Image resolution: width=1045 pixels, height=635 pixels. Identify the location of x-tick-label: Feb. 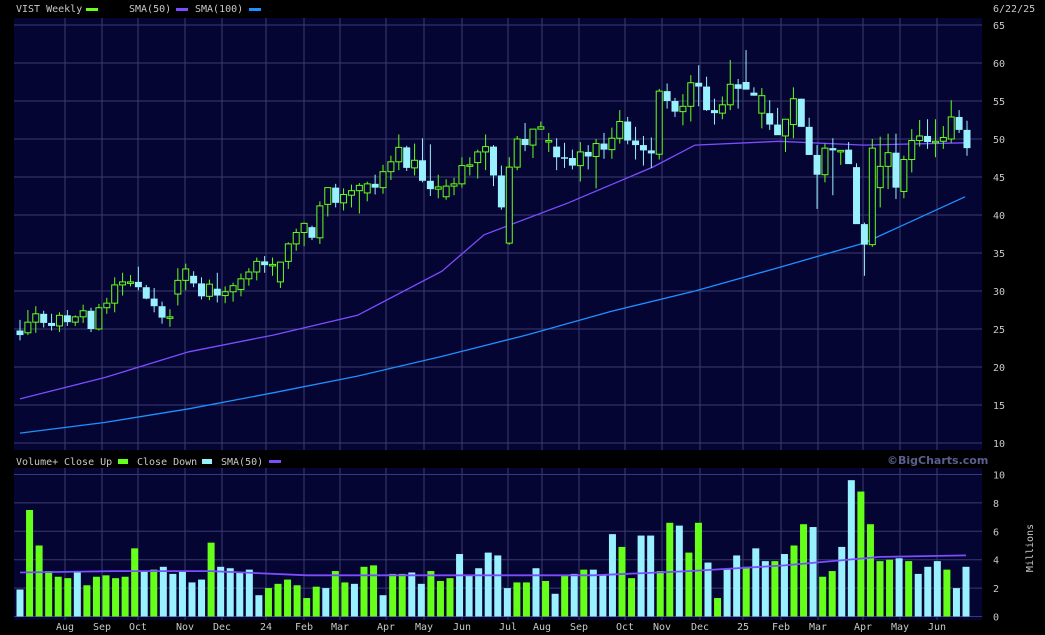
(304, 627).